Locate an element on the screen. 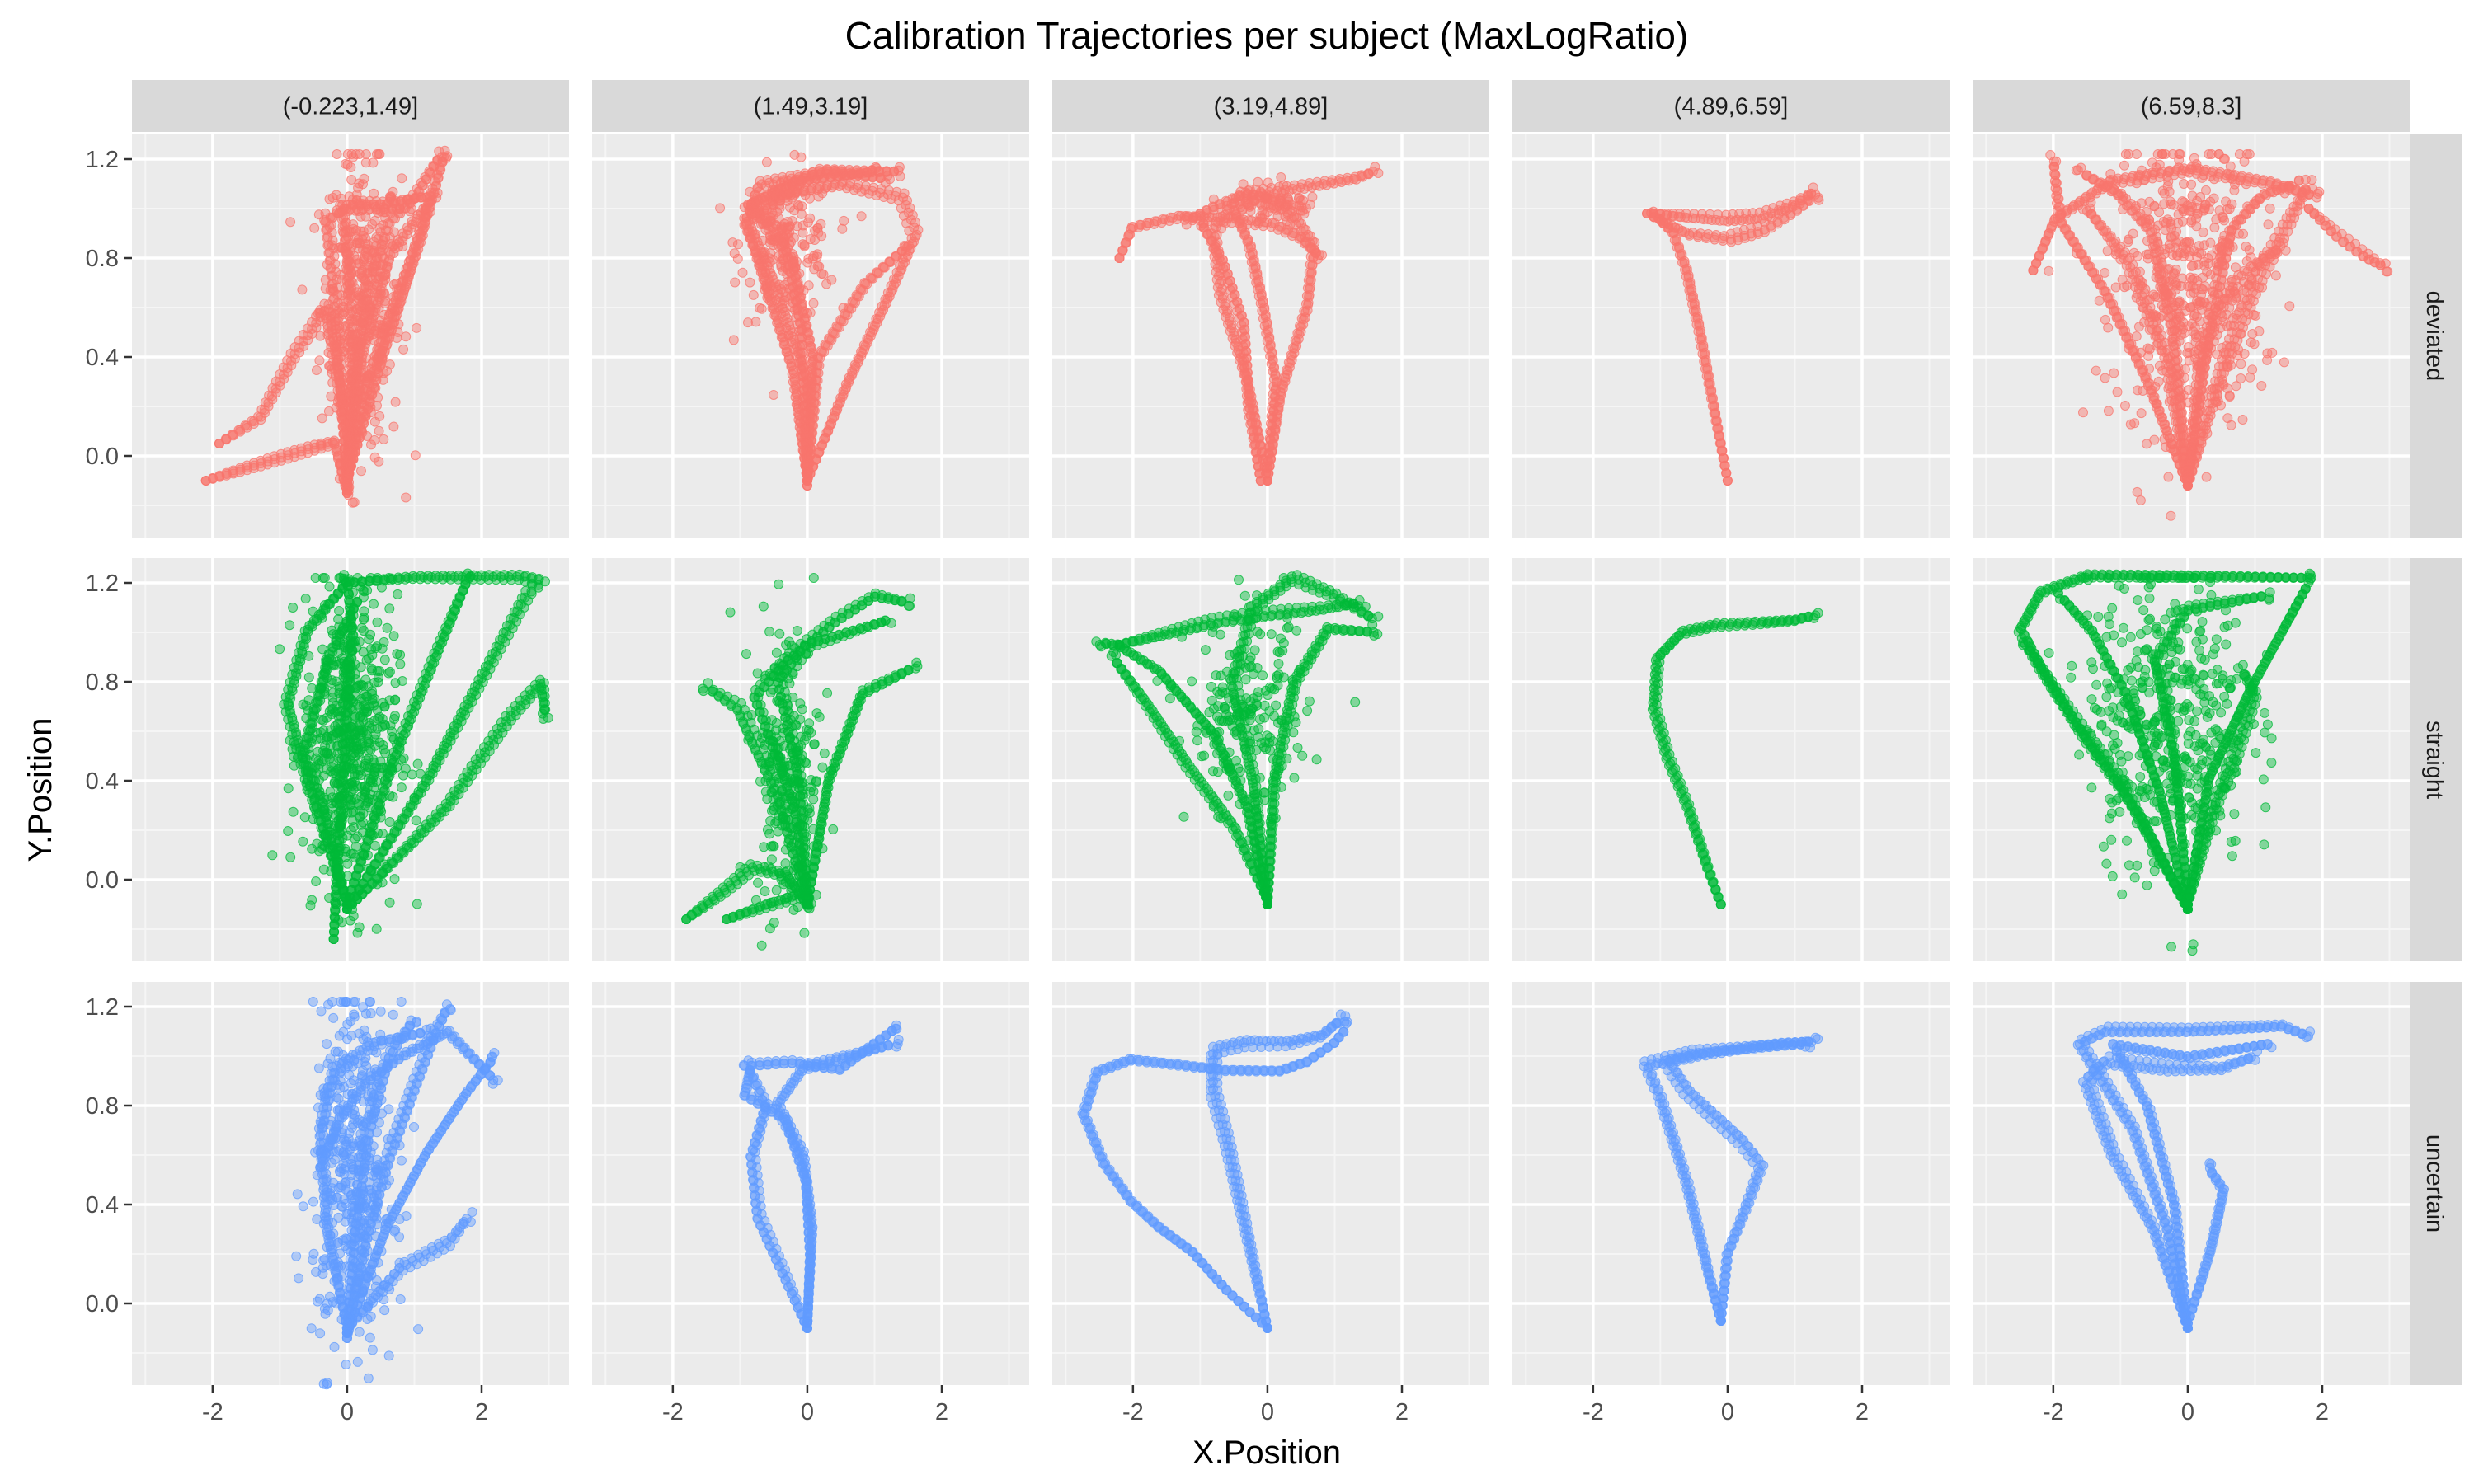 This screenshot has width=2474, height=1484. panel-r0-c1 is located at coordinates (810, 336).